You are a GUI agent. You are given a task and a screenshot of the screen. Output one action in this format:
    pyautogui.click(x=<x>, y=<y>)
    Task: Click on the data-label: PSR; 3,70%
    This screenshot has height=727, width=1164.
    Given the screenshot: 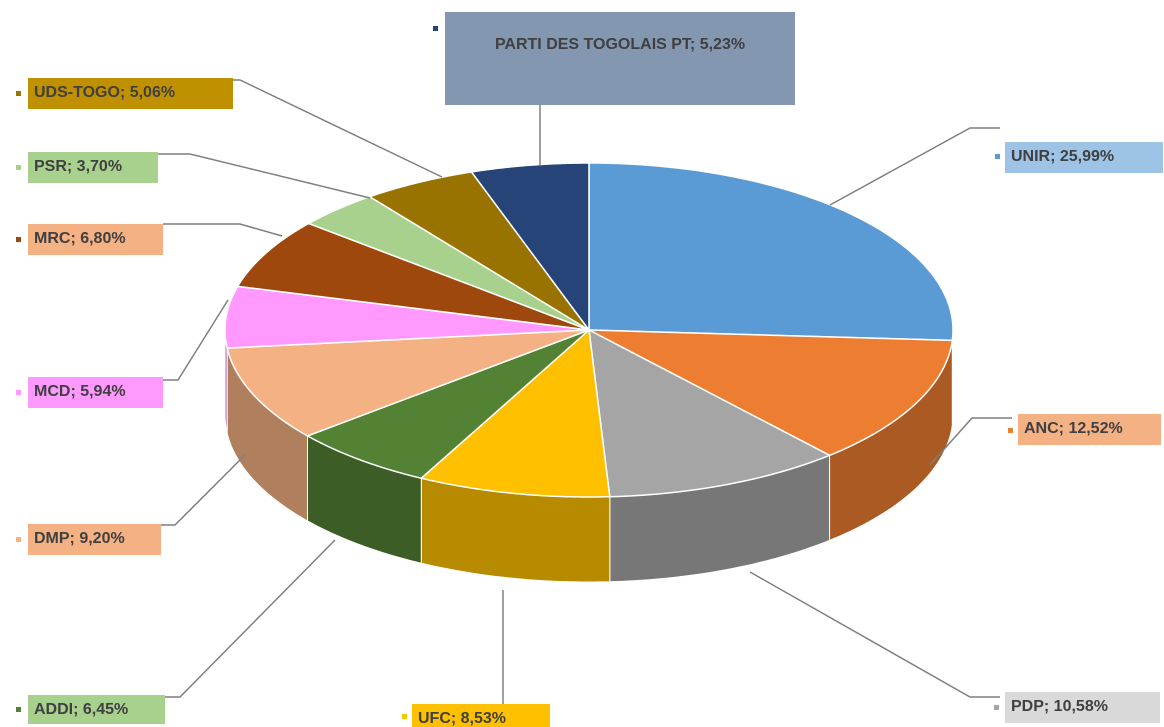 What is the action you would take?
    pyautogui.click(x=93, y=167)
    